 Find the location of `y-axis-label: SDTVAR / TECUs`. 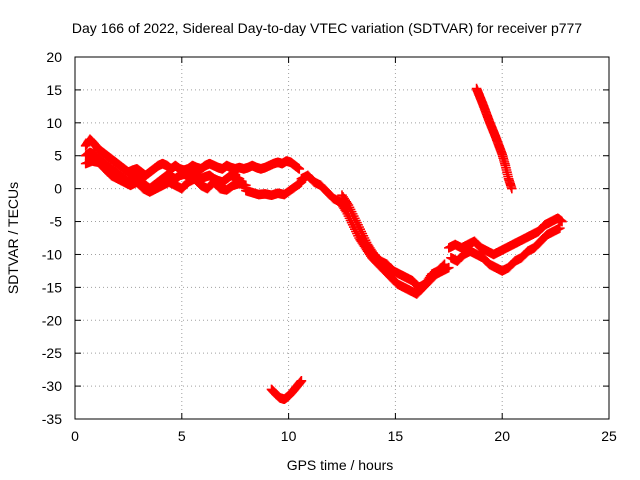

y-axis-label: SDTVAR / TECUs is located at coordinates (13, 238).